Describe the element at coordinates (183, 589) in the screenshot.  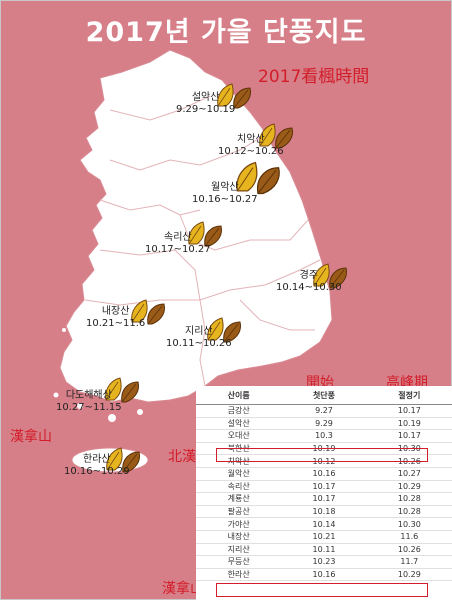
I see `hallasan-bottom-annotation: 漢拿山` at that location.